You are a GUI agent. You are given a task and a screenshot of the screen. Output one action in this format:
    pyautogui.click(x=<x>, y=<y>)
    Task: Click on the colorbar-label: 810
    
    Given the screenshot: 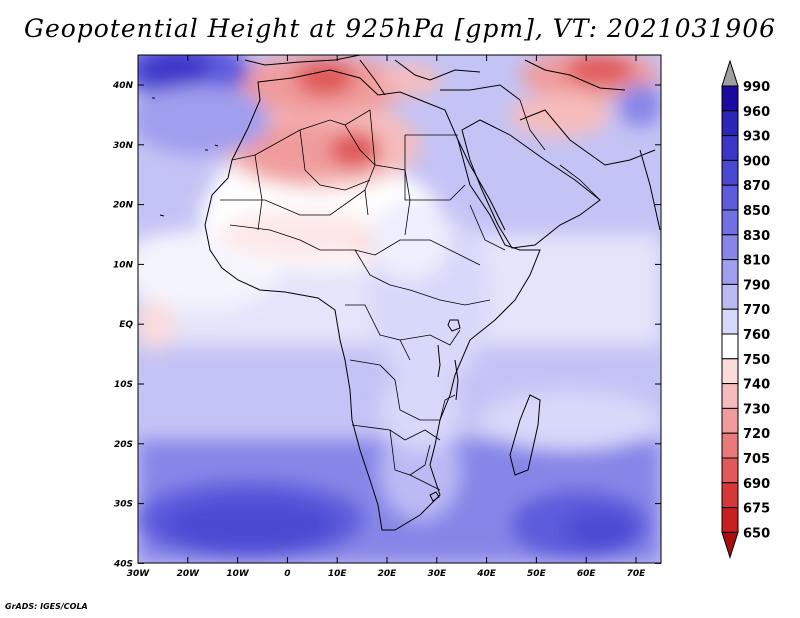 What is the action you would take?
    pyautogui.click(x=756, y=261)
    